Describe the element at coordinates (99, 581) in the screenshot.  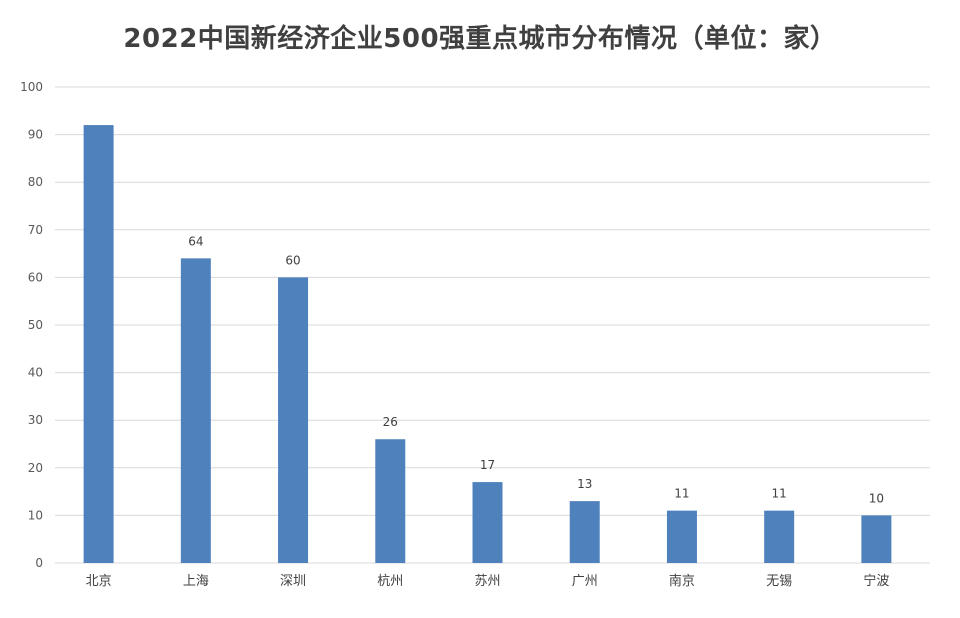
I see `x-tick-label: 北京` at that location.